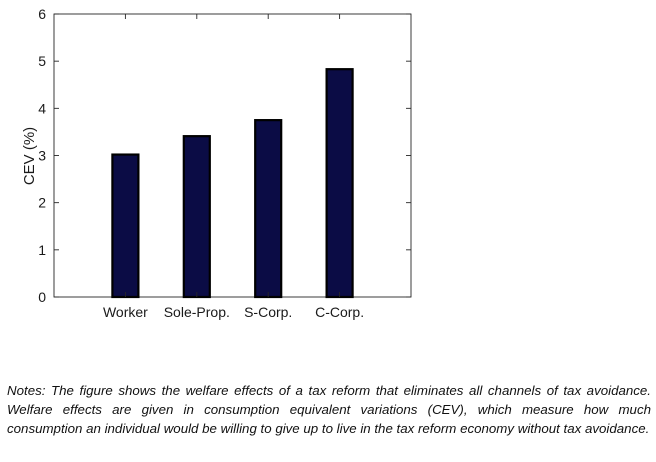 The width and height of the screenshot is (656, 462). Describe the element at coordinates (197, 312) in the screenshot. I see `x-tick-label: Sole-Prop.` at that location.